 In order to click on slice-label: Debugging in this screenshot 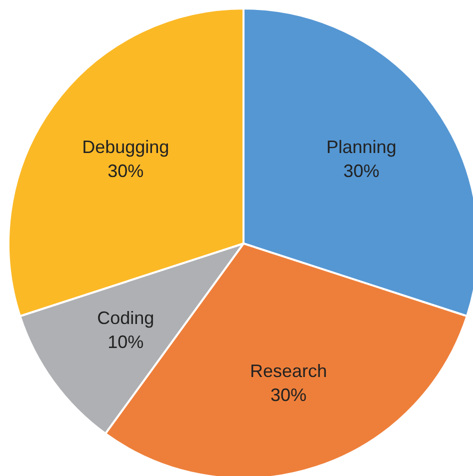, I will do `click(126, 146)`.